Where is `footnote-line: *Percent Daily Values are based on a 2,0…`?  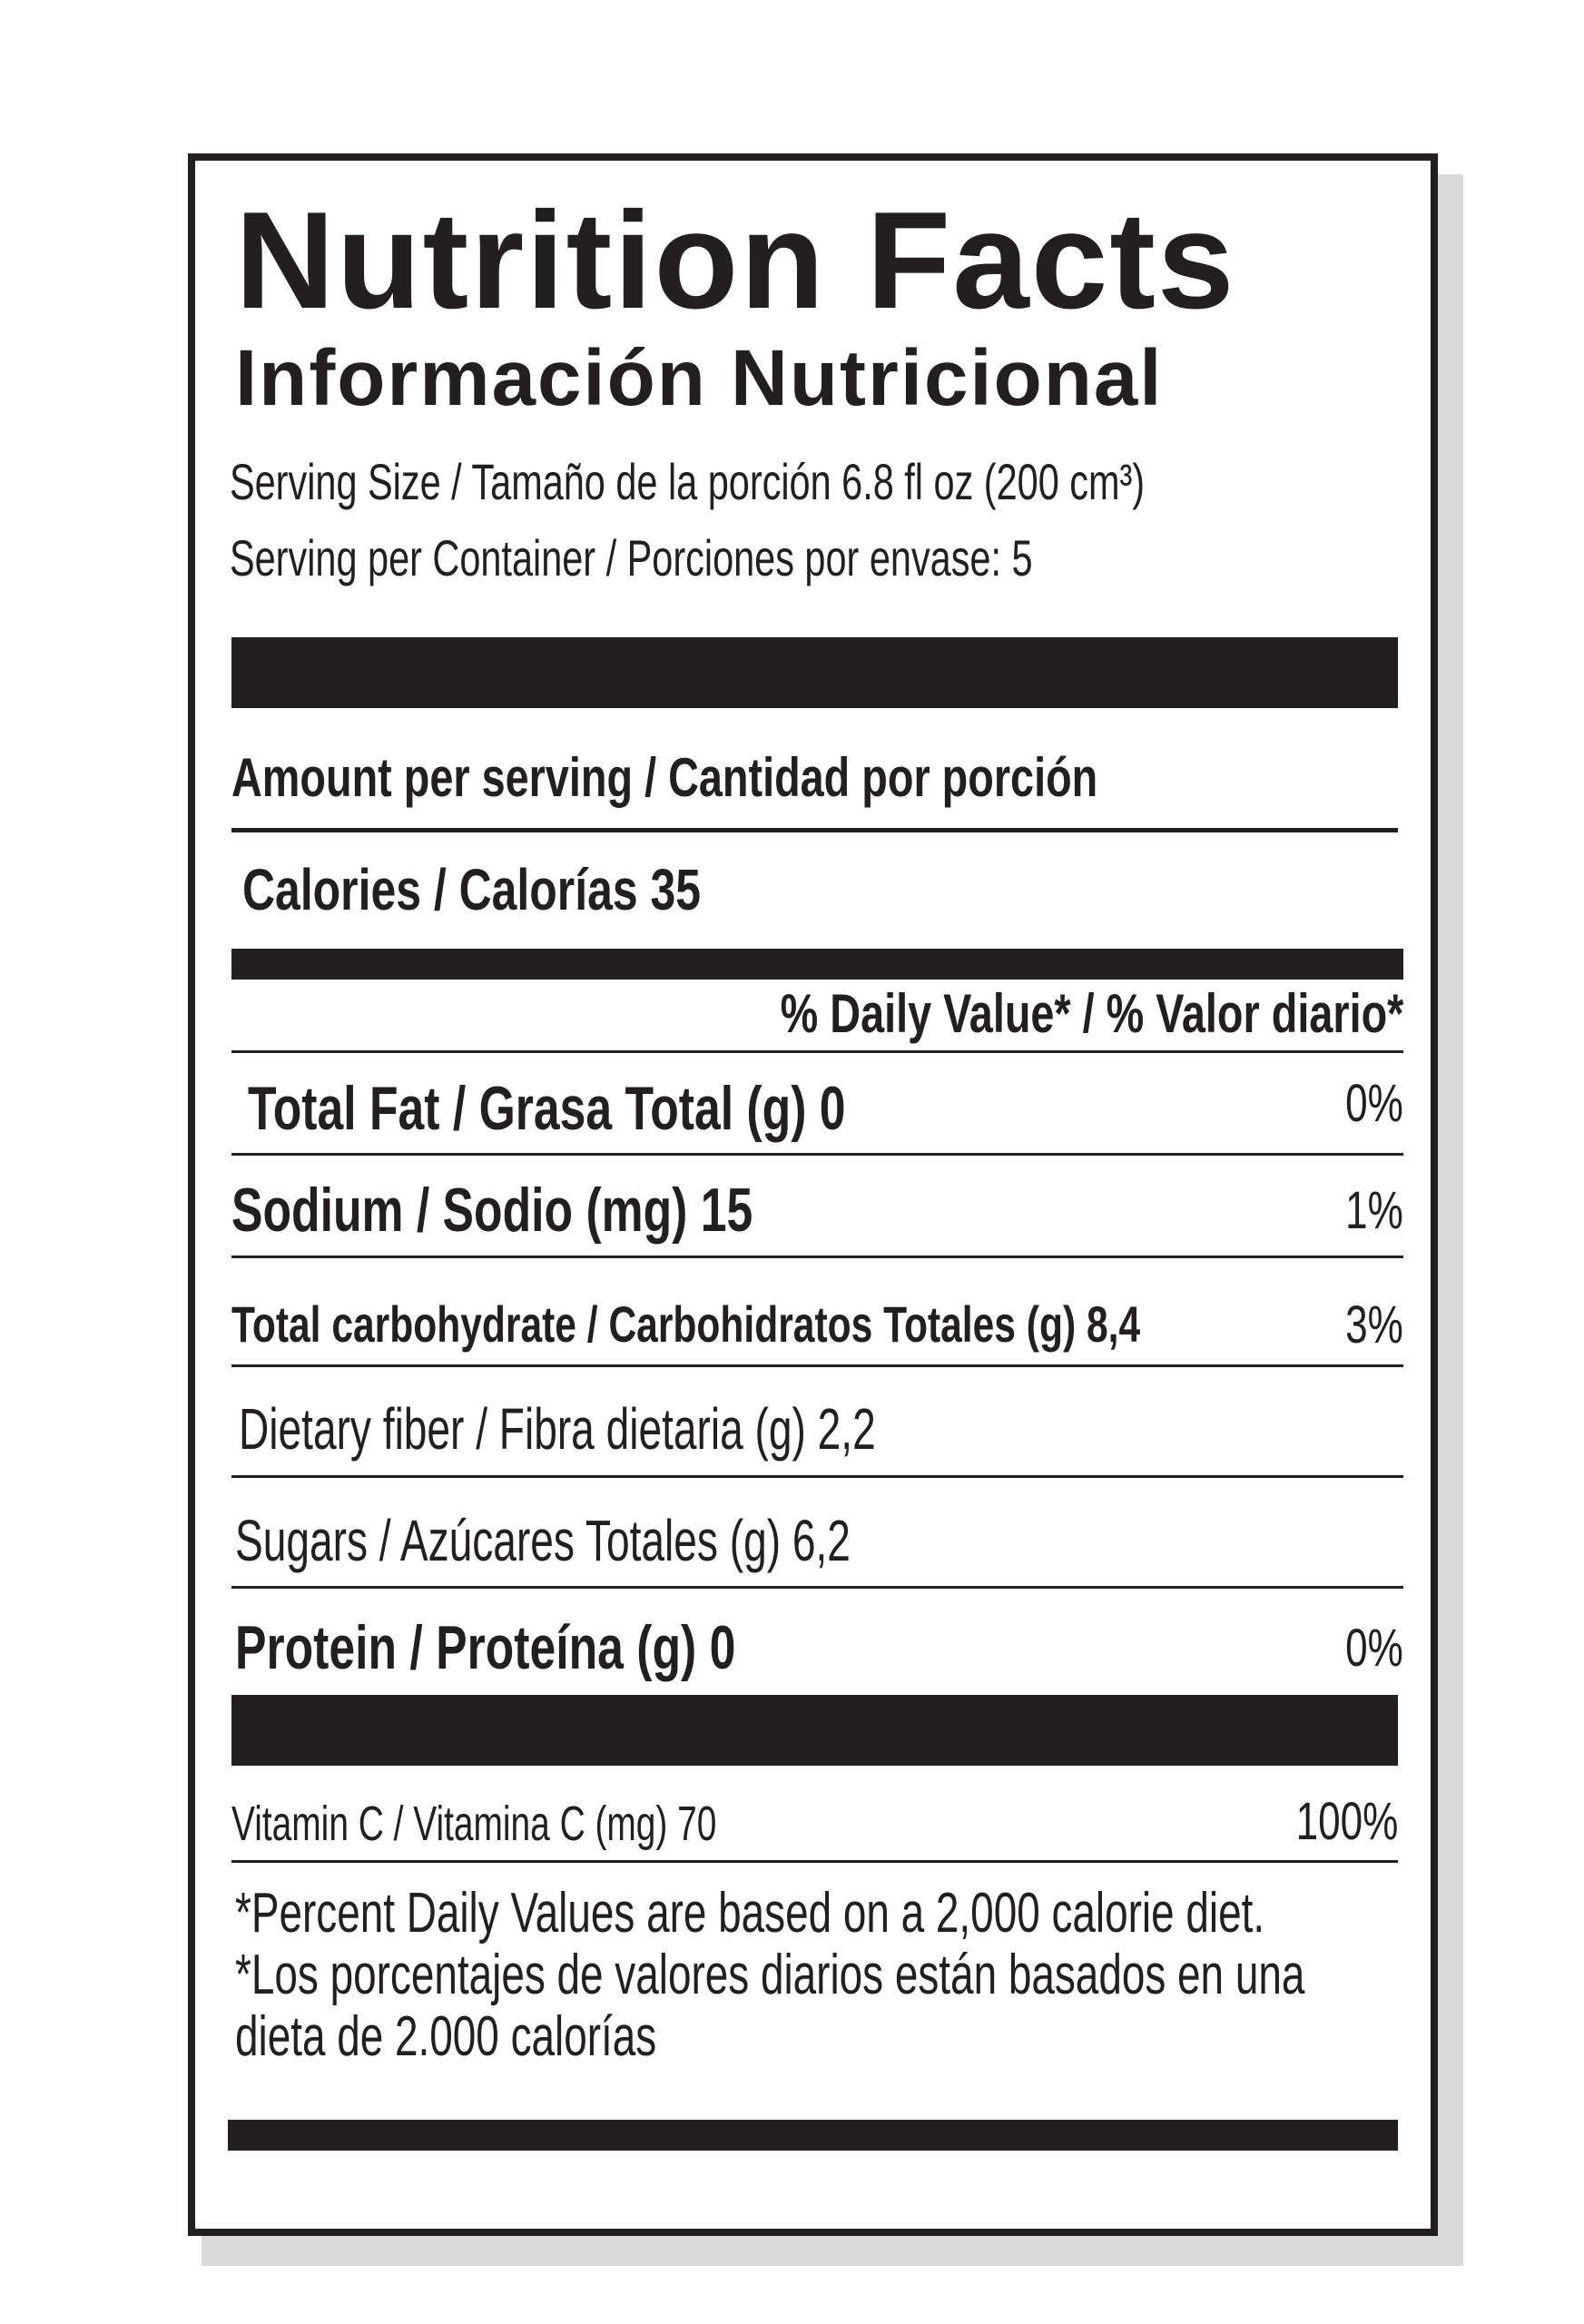
footnote-line: *Percent Daily Values are based on a 2,0… is located at coordinates (750, 1913).